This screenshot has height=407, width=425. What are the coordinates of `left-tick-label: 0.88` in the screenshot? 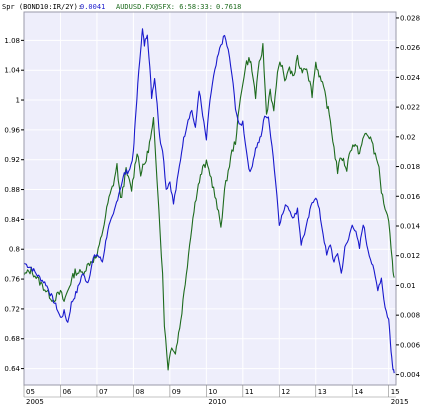 It's located at (12, 190).